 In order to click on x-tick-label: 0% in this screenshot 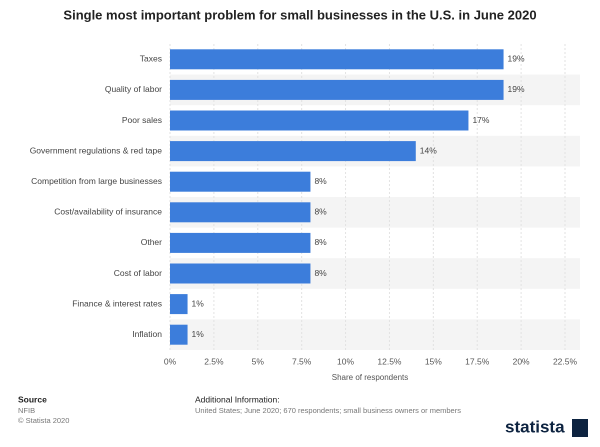, I will do `click(170, 361)`.